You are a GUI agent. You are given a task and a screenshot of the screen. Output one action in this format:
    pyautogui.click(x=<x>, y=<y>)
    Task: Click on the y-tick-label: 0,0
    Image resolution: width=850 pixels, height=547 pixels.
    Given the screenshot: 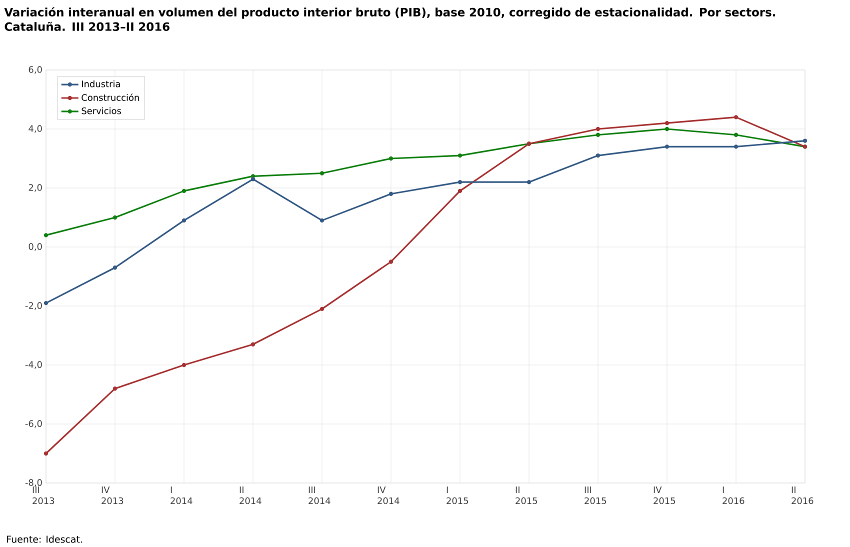 What is the action you would take?
    pyautogui.click(x=35, y=247)
    